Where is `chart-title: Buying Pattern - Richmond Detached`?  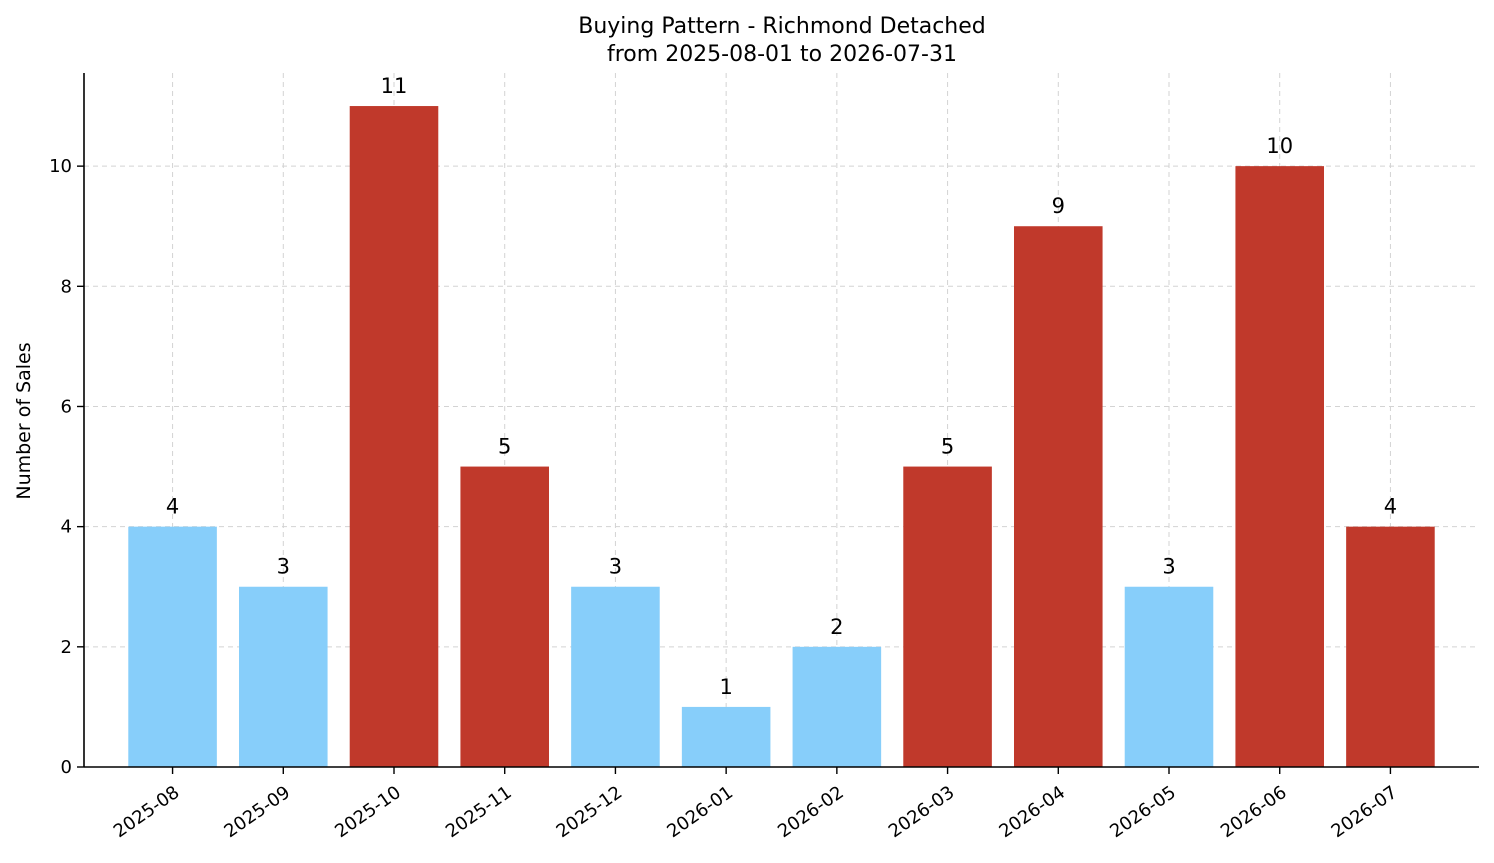
chart-title: Buying Pattern - Richmond Detached is located at coordinates (782, 26).